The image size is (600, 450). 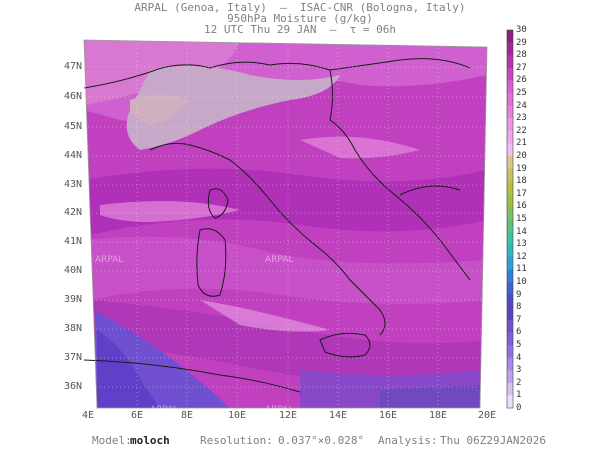 What do you see at coordinates (521, 80) in the screenshot?
I see `colorbar-label: 26` at bounding box center [521, 80].